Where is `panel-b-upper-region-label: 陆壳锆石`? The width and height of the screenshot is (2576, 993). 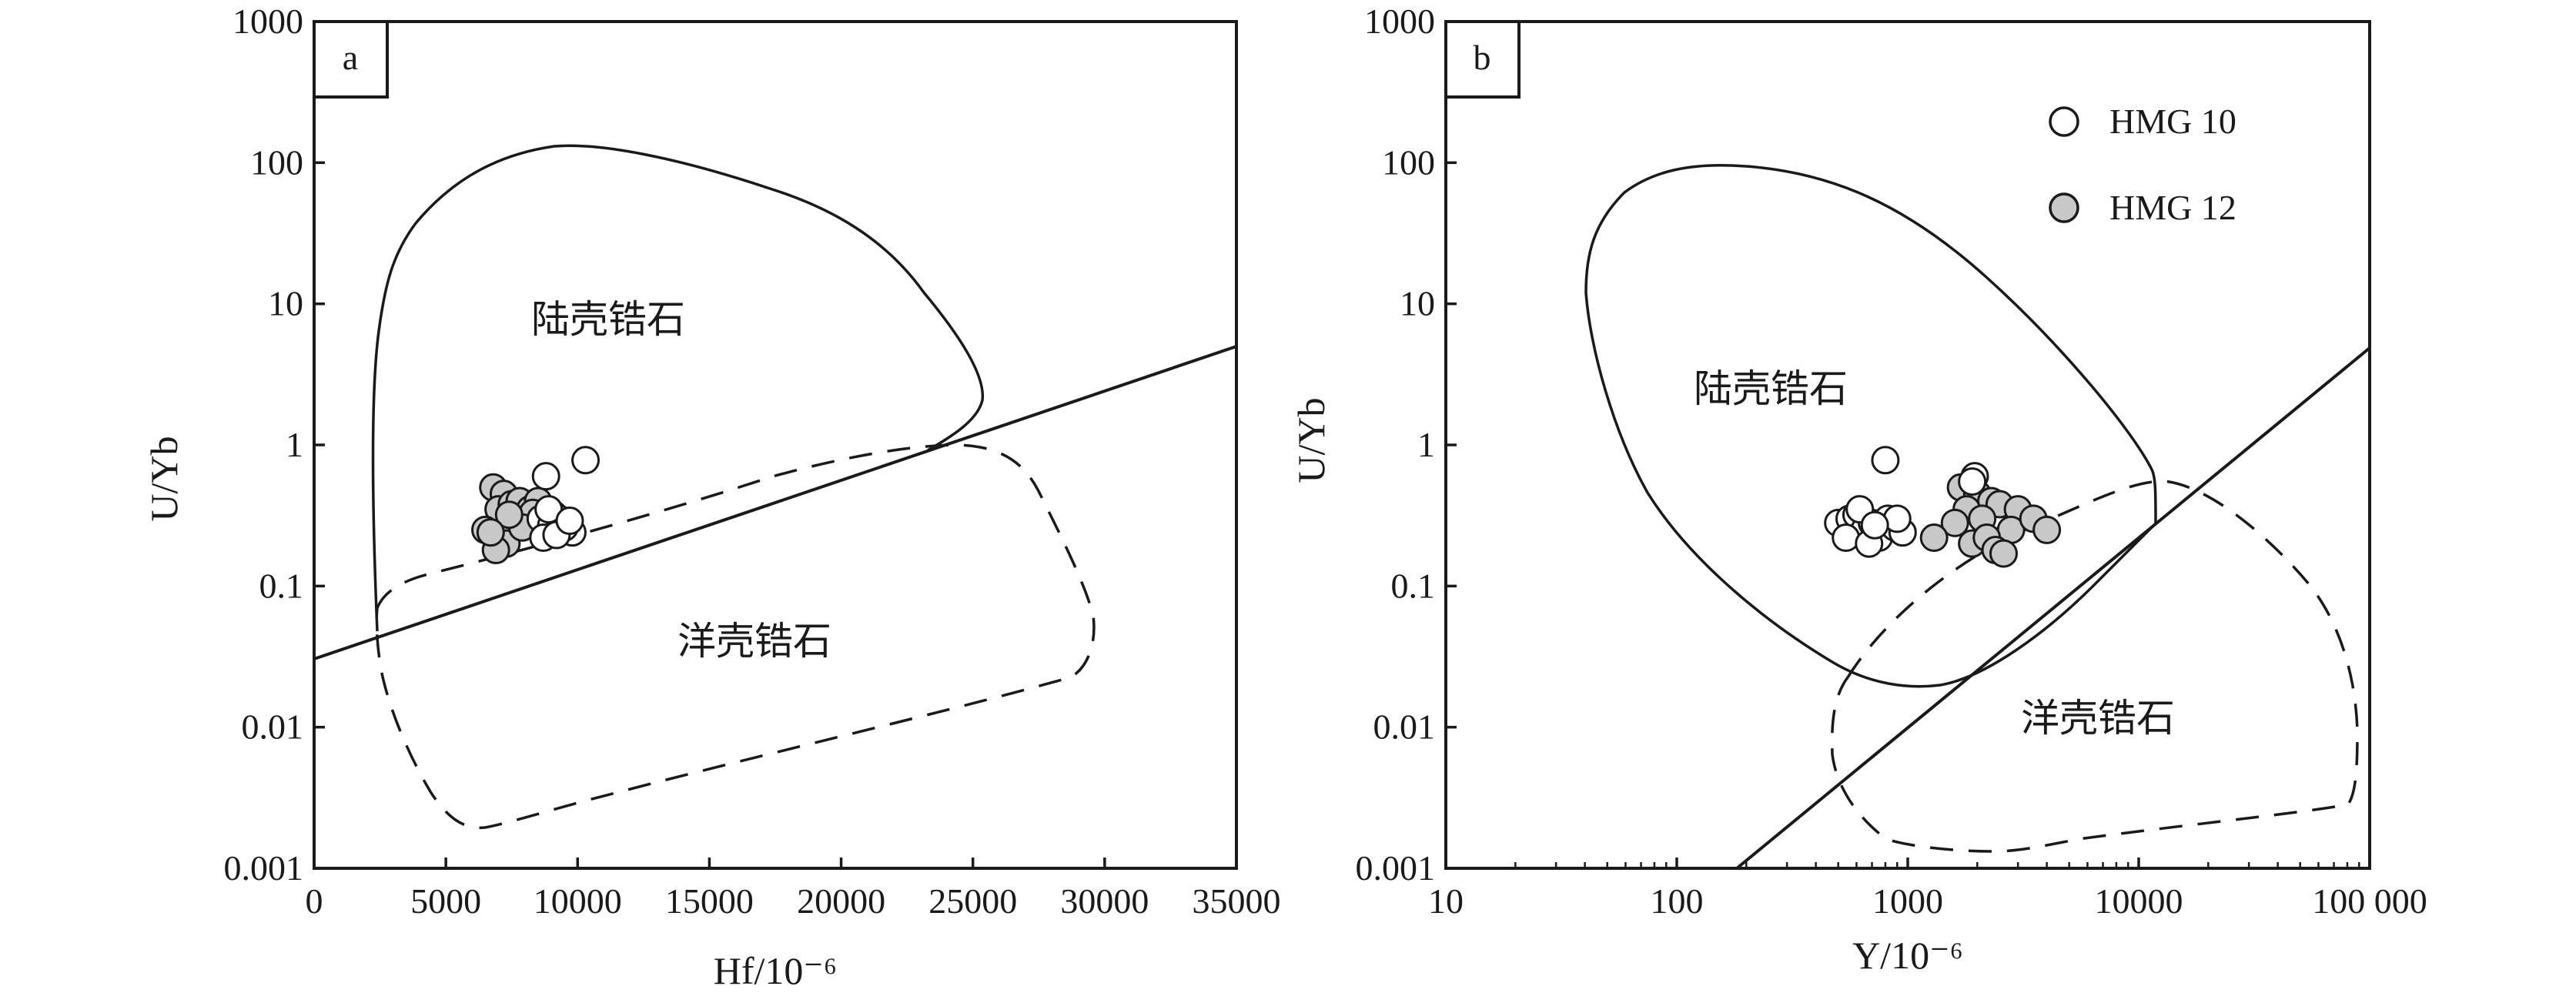 panel-b-upper-region-label: 陆壳锆石 is located at coordinates (1771, 388).